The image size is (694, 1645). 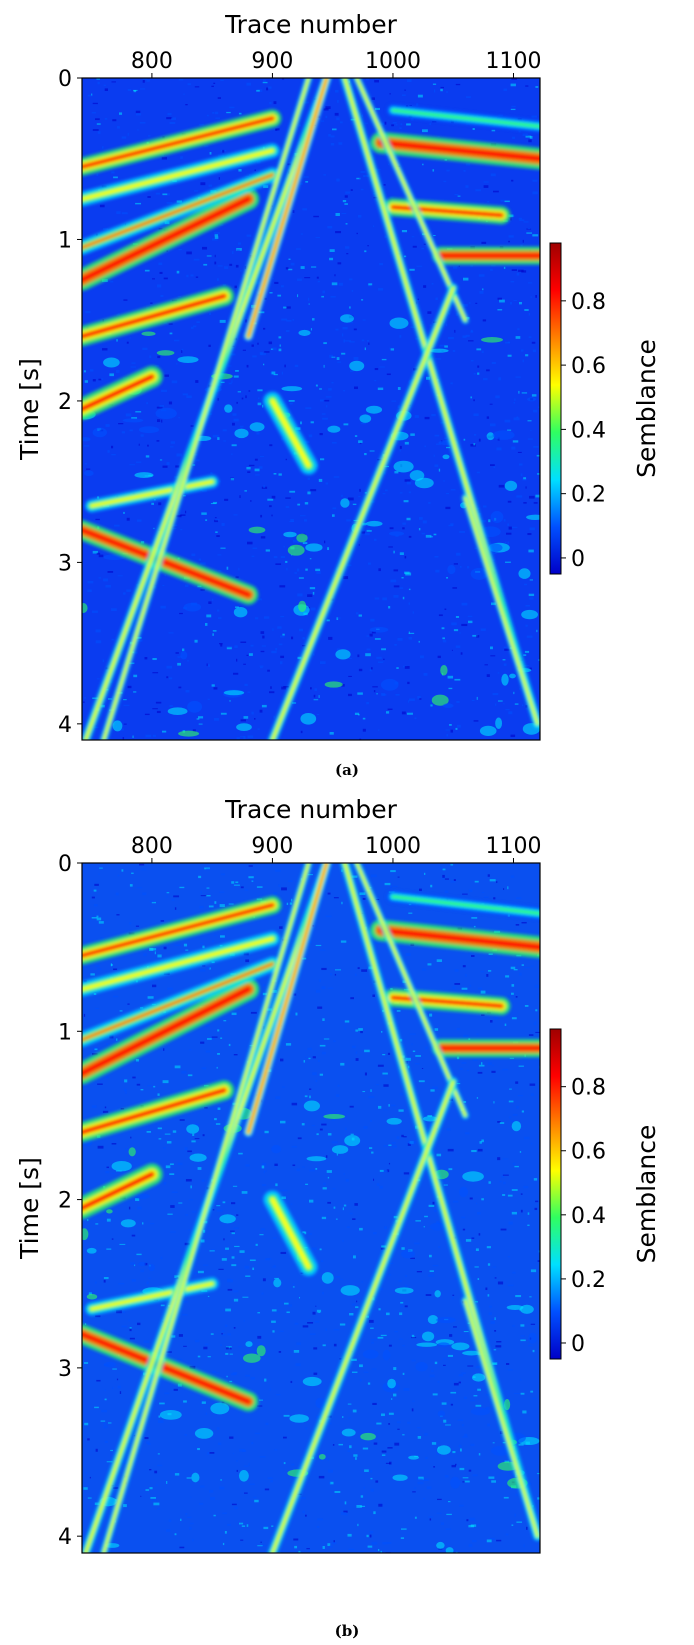 What do you see at coordinates (347, 1631) in the screenshot?
I see `panel-caption-b: (b)` at bounding box center [347, 1631].